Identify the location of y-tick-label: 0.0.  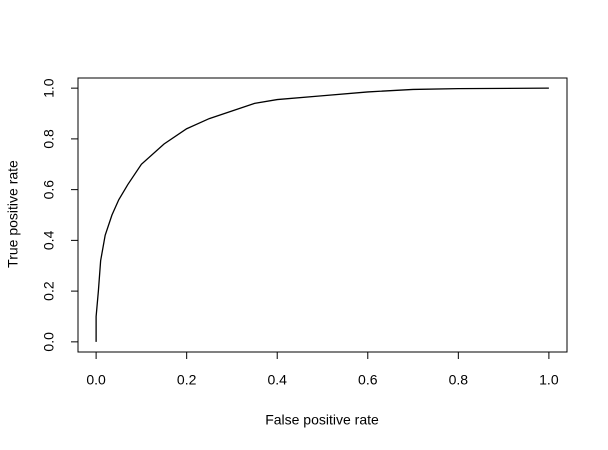
(49, 342).